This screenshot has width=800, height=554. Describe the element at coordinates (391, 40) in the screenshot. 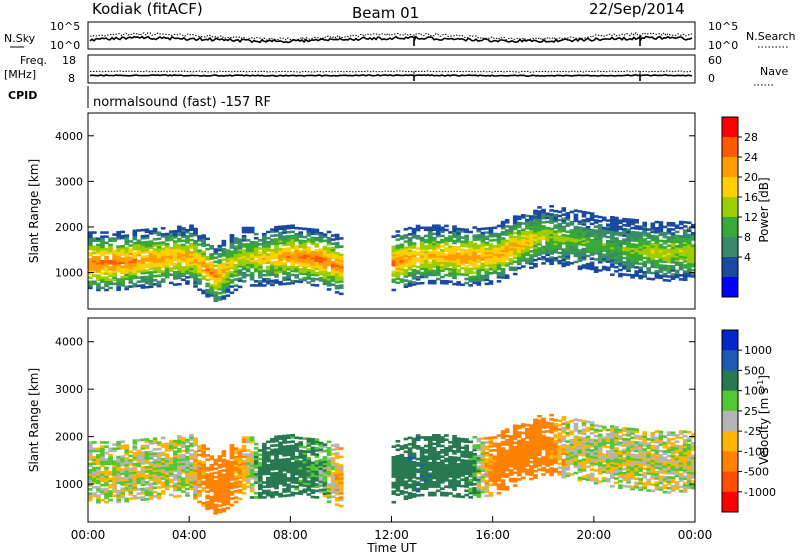

I see `nsky-trace` at that location.